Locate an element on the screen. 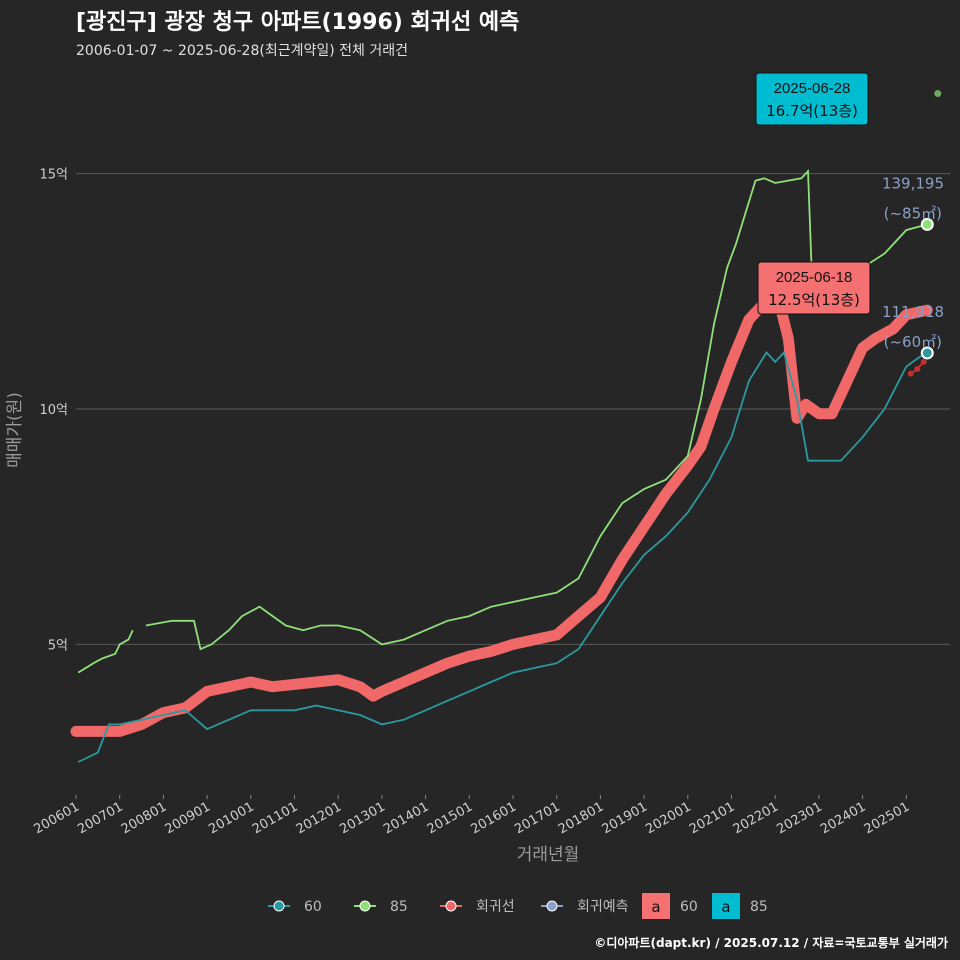 This screenshot has width=960, height=960. legend-label-reg: 회귀선 is located at coordinates (495, 907).